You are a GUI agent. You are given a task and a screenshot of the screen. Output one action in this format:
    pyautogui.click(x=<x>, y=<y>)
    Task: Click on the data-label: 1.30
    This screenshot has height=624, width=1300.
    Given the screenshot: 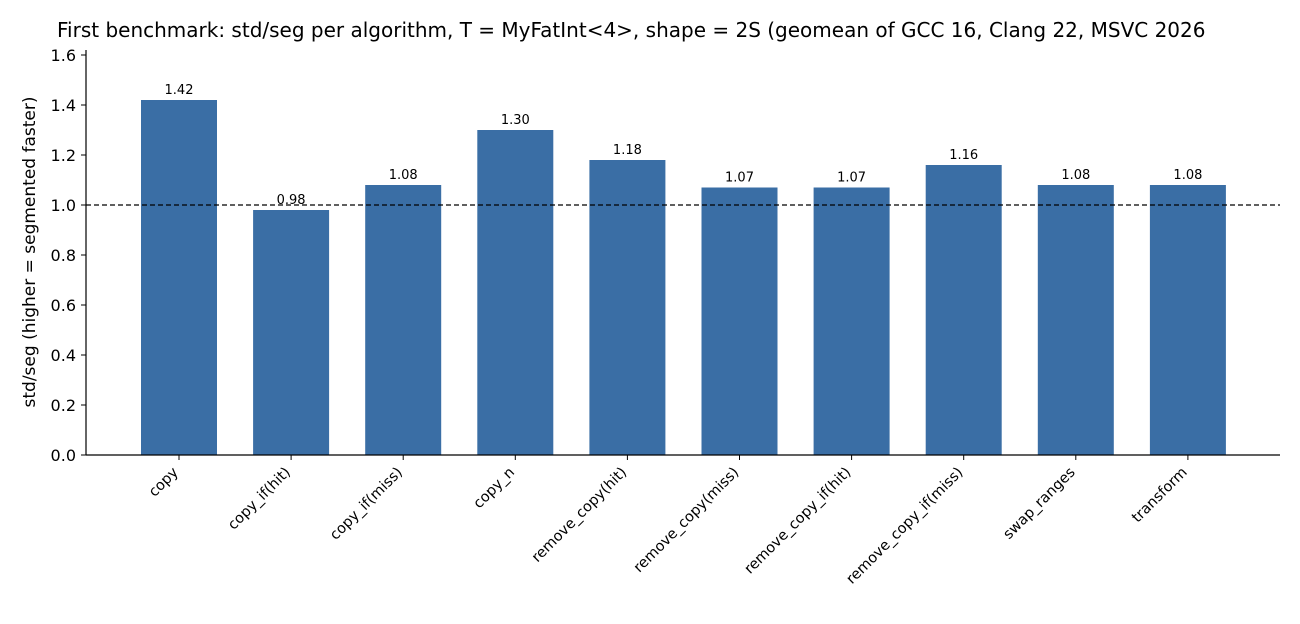 What is the action you would take?
    pyautogui.click(x=515, y=120)
    